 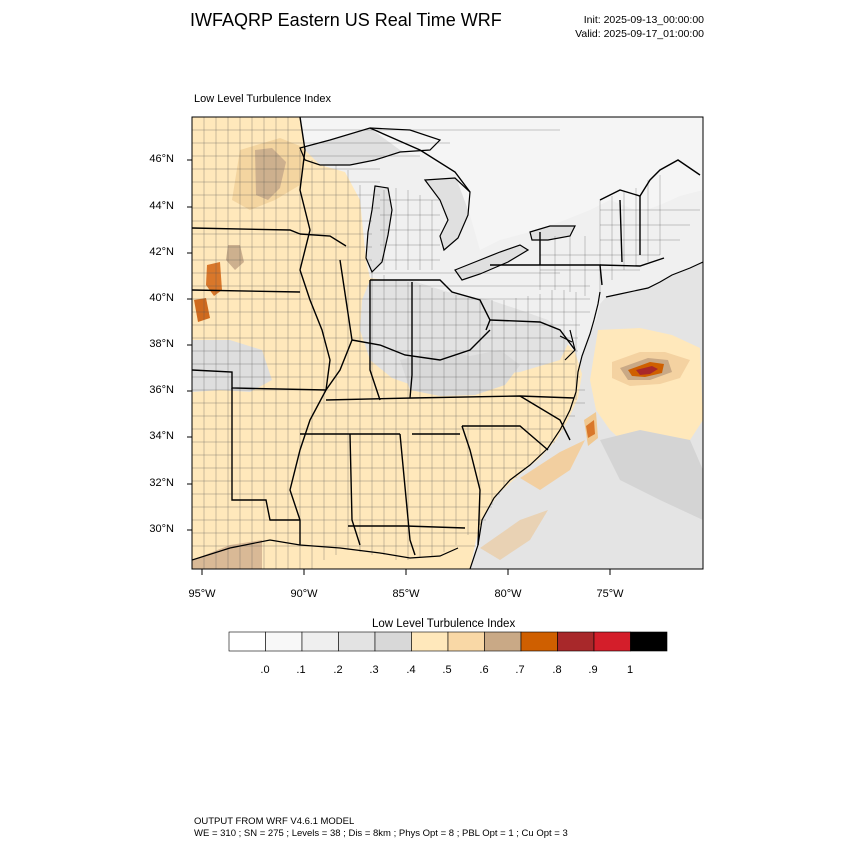 I want to click on nebraska-hotspot, so click(x=214, y=279).